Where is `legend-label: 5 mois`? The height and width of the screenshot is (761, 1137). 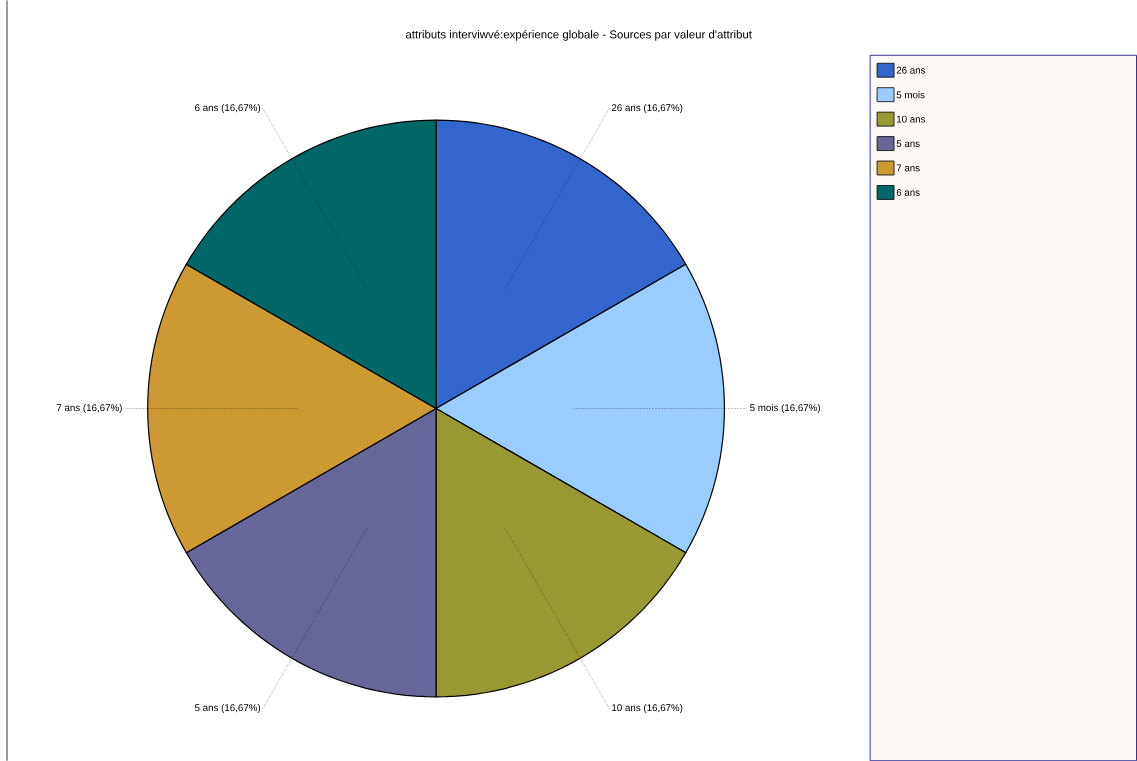
legend-label: 5 mois is located at coordinates (910, 94).